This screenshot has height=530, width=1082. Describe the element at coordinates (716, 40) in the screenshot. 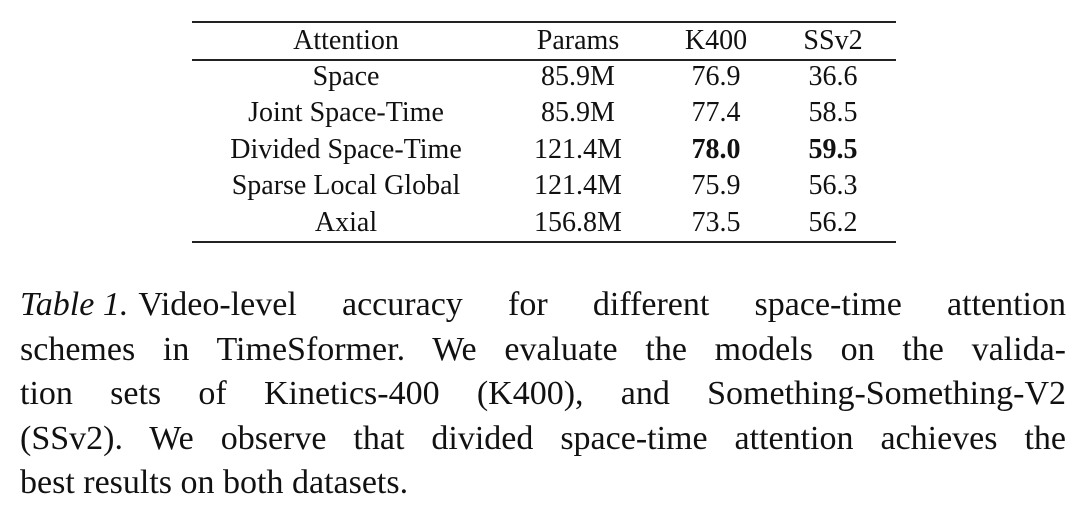

I see `header-cell: K400` at that location.